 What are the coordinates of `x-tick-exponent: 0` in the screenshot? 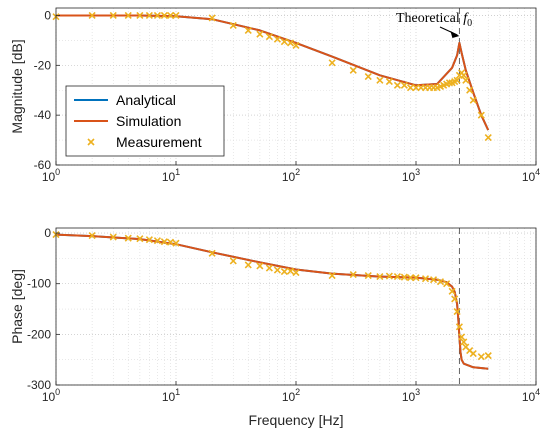 It's located at (57, 392).